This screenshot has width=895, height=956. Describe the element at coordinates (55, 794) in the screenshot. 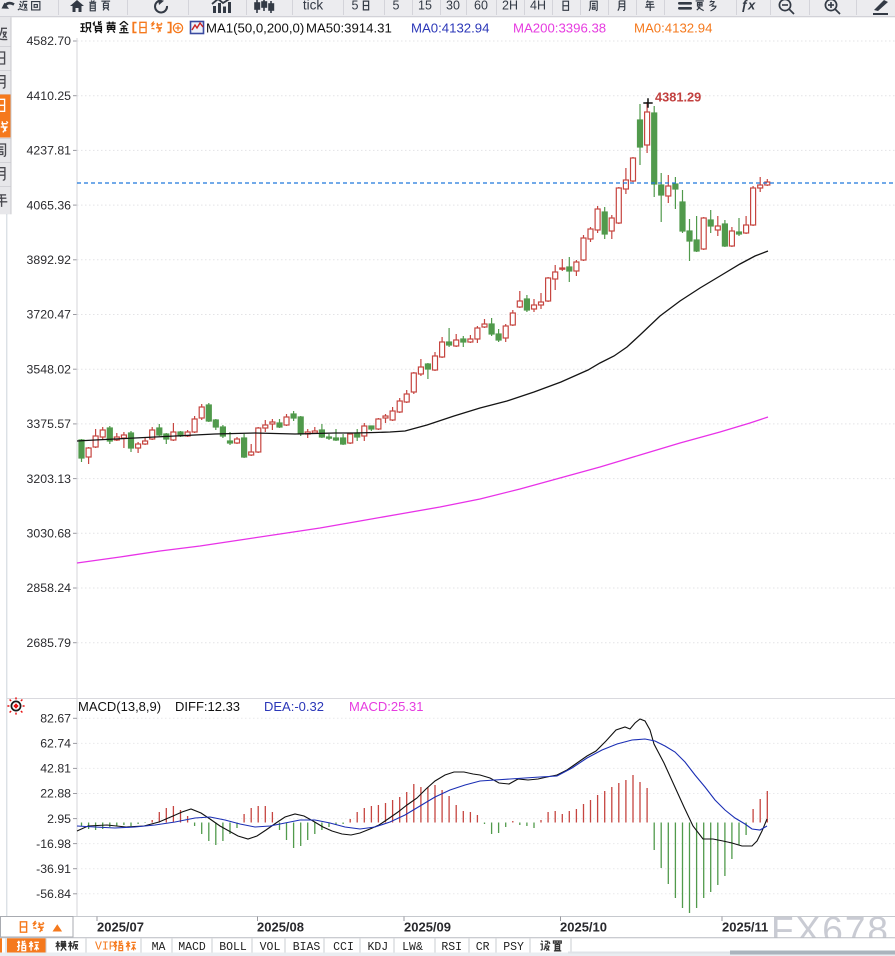

I see `svg-text: 22.88` at that location.